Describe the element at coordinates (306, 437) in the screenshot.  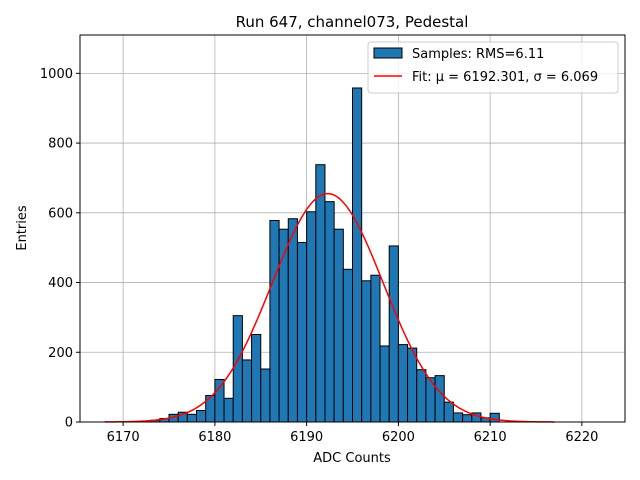
I see `x-tick-label: 6190` at that location.